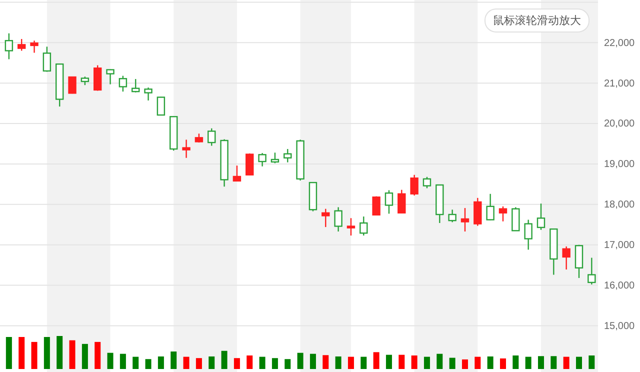 Image resolution: width=640 pixels, height=372 pixels. I want to click on y-tick-label: 17,000, so click(620, 246).